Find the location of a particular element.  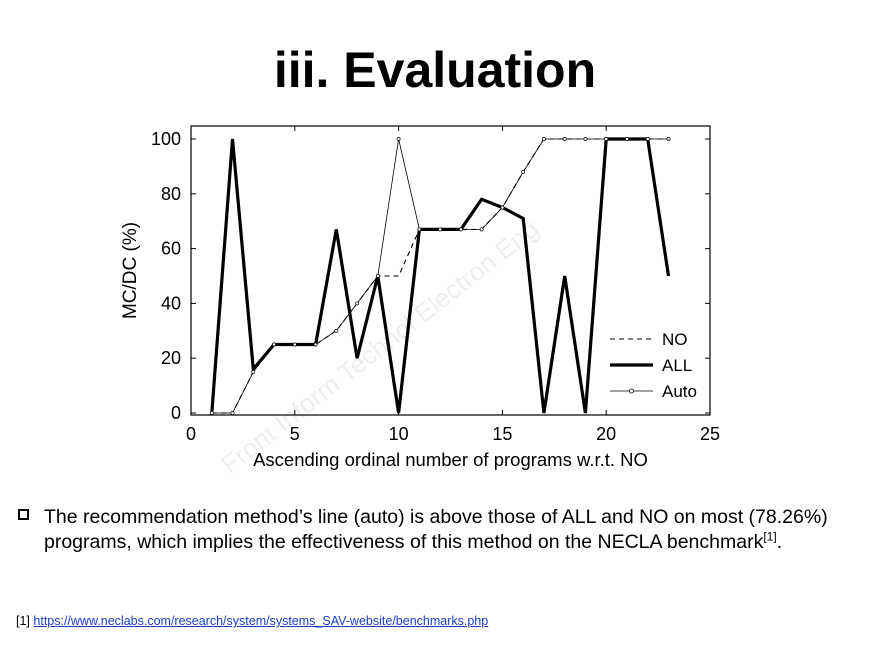

legend-label-no: NO is located at coordinates (675, 339).